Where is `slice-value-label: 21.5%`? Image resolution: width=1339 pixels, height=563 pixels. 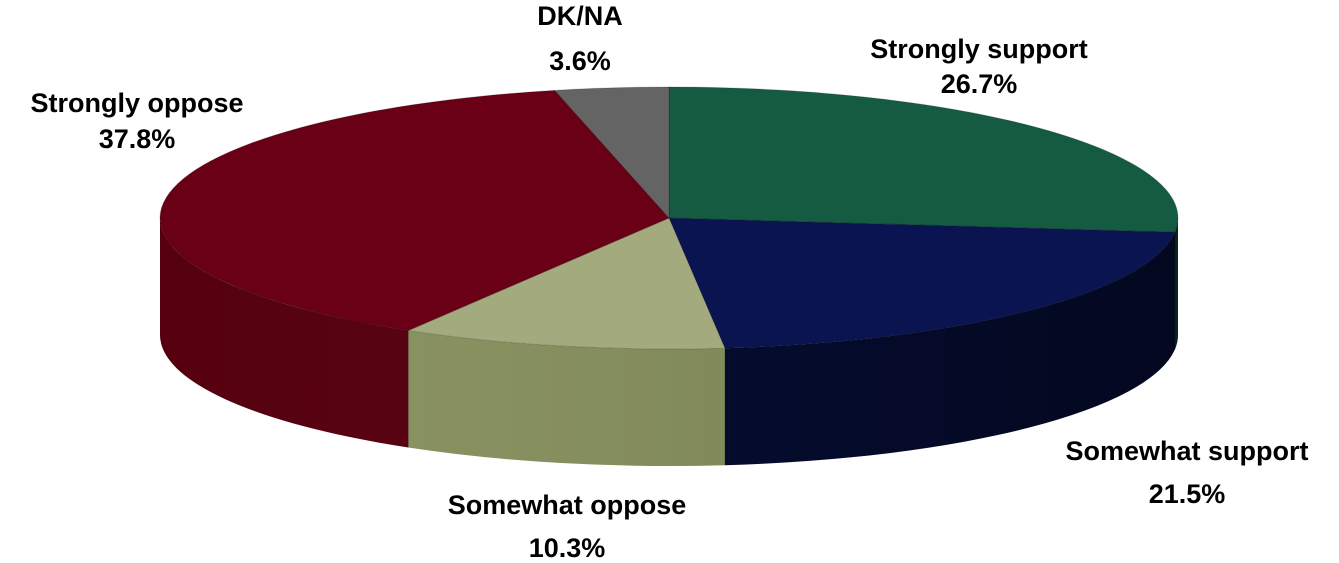
slice-value-label: 21.5% is located at coordinates (1187, 494).